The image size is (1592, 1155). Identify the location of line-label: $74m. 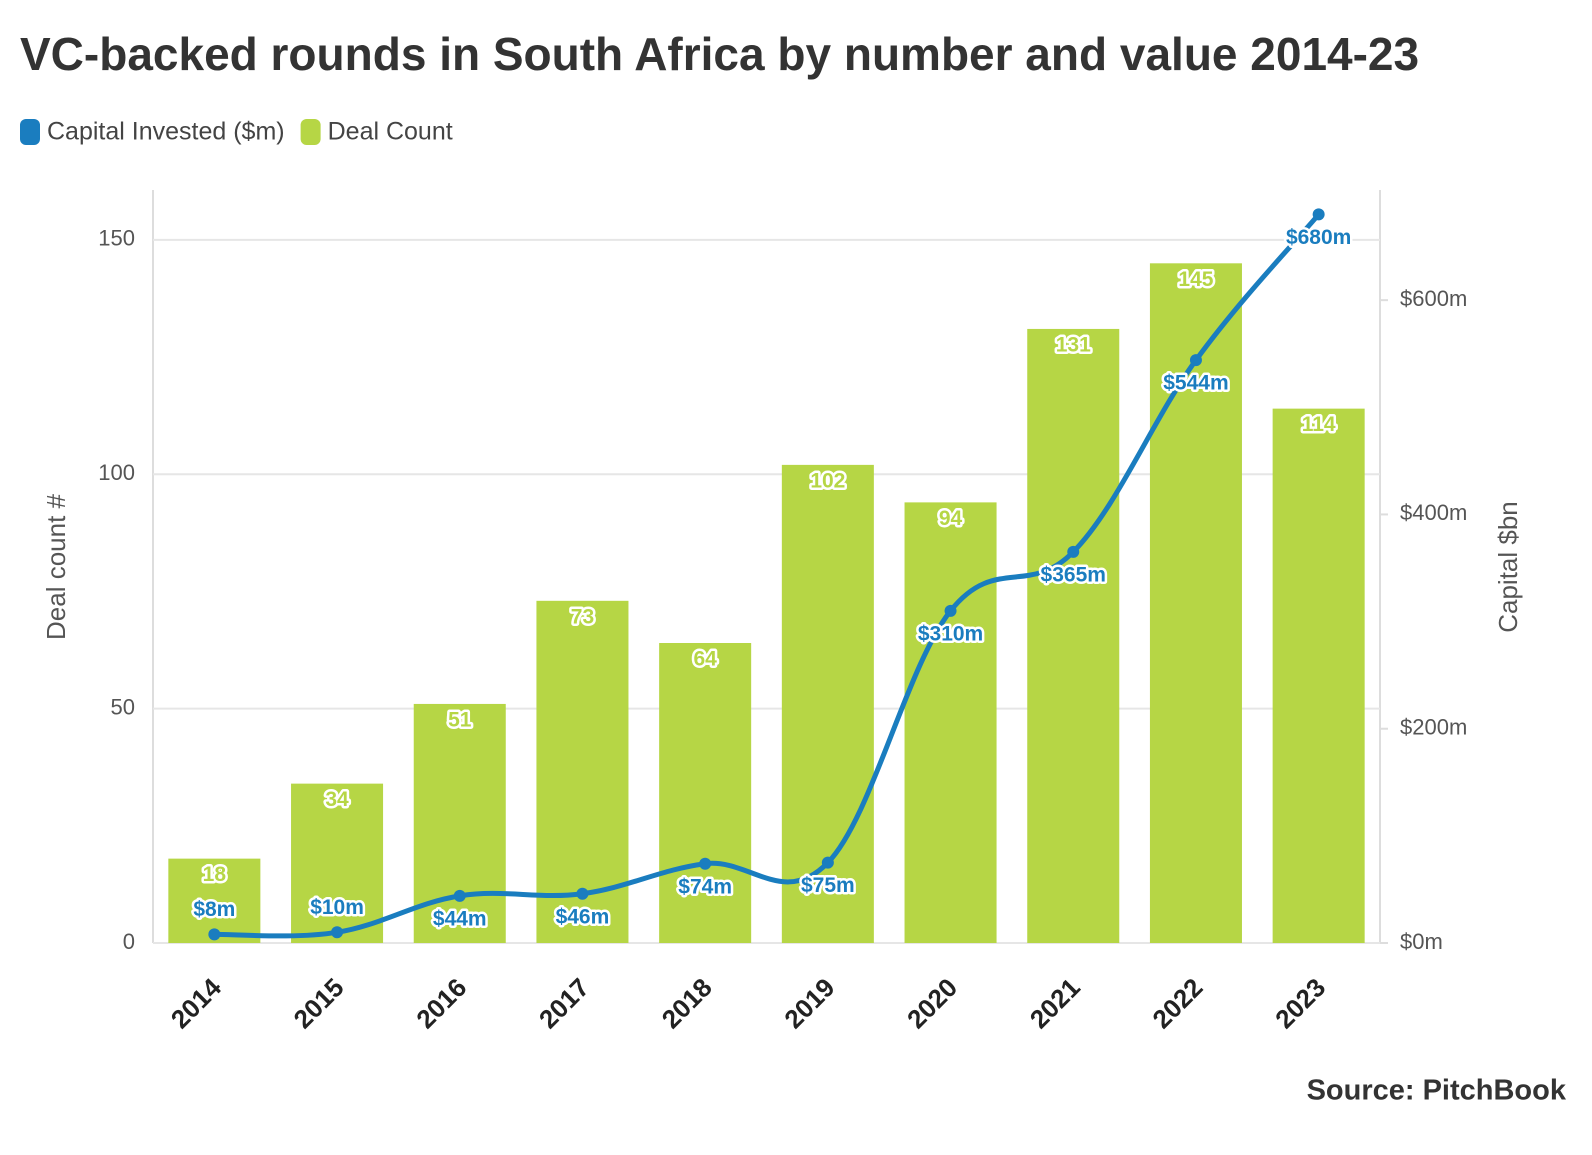
(705, 886).